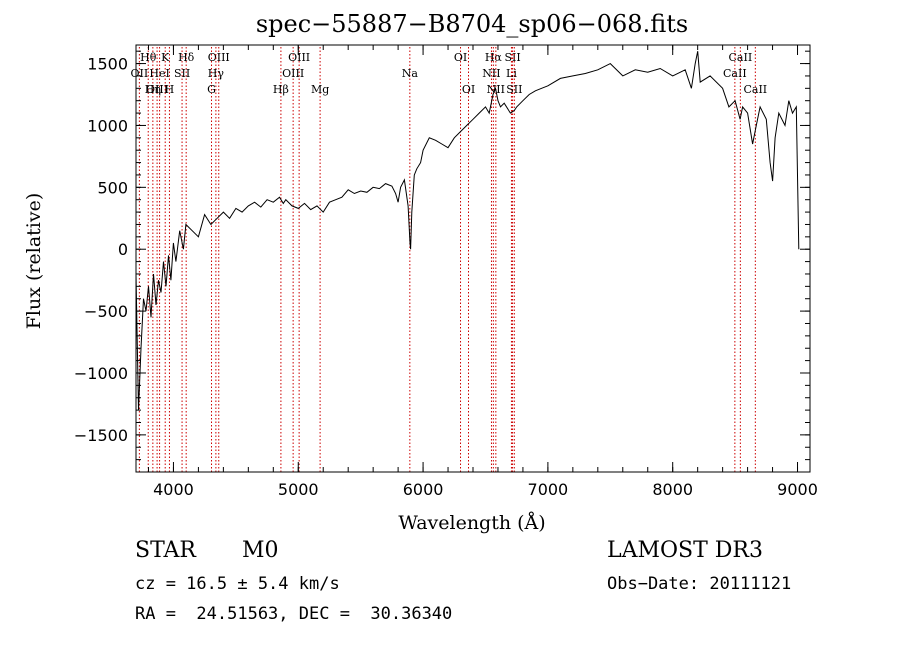 The height and width of the screenshot is (649, 900). Describe the element at coordinates (294, 614) in the screenshot. I see `coordinates: RA = 24.51563, DEC = 30.36340` at that location.